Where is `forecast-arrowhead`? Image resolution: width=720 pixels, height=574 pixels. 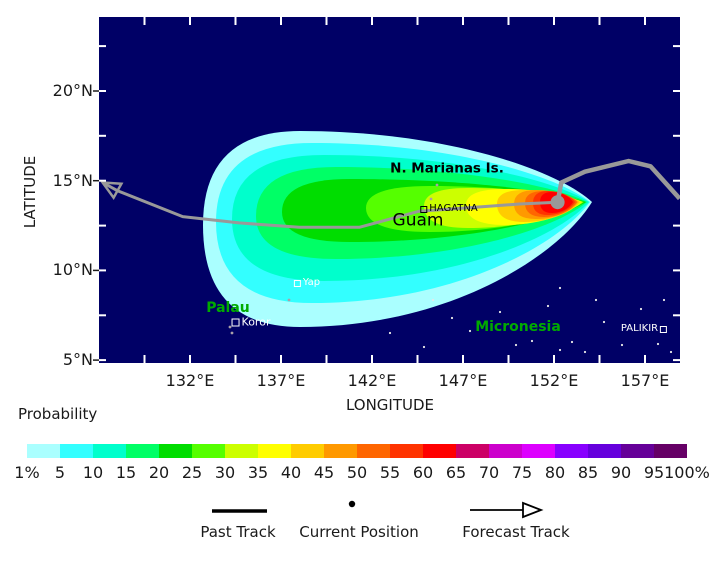
forecast-arrowhead is located at coordinates (112, 191).